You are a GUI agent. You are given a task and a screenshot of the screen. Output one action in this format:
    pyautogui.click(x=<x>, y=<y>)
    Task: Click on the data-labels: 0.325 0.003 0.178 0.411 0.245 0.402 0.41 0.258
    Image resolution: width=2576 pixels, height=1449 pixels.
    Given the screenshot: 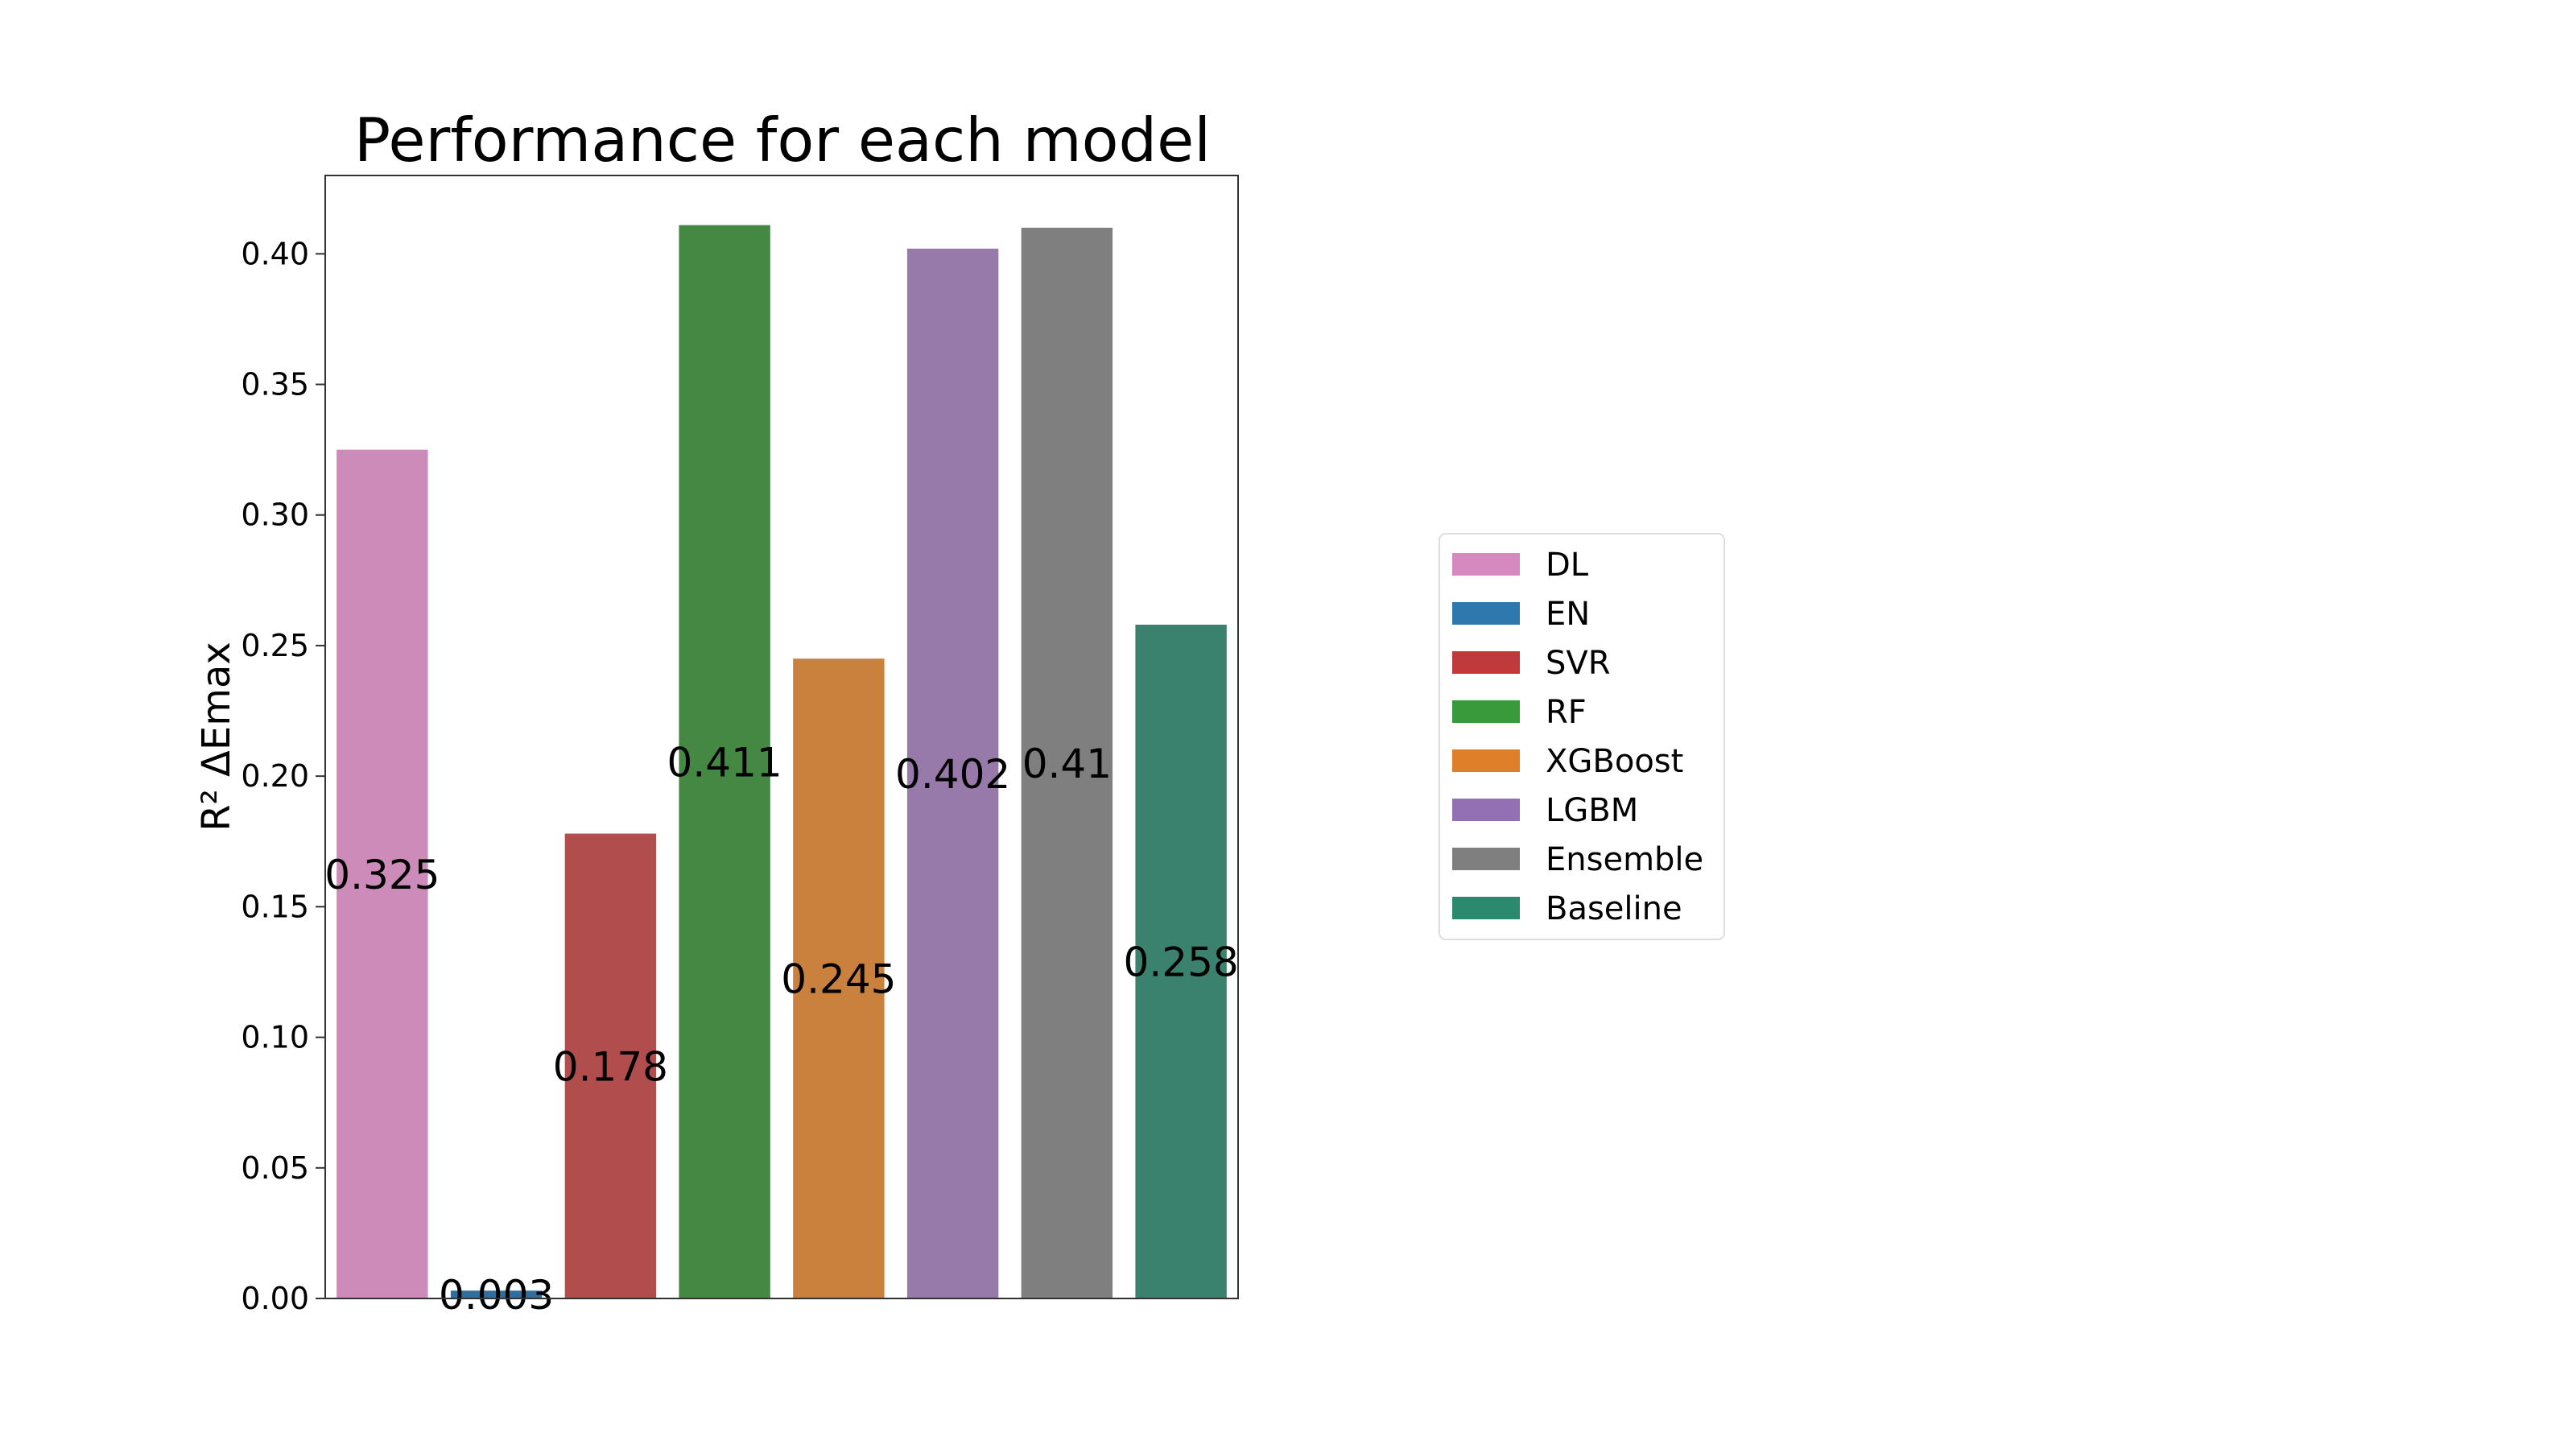 What is the action you would take?
    pyautogui.click(x=781, y=1029)
    